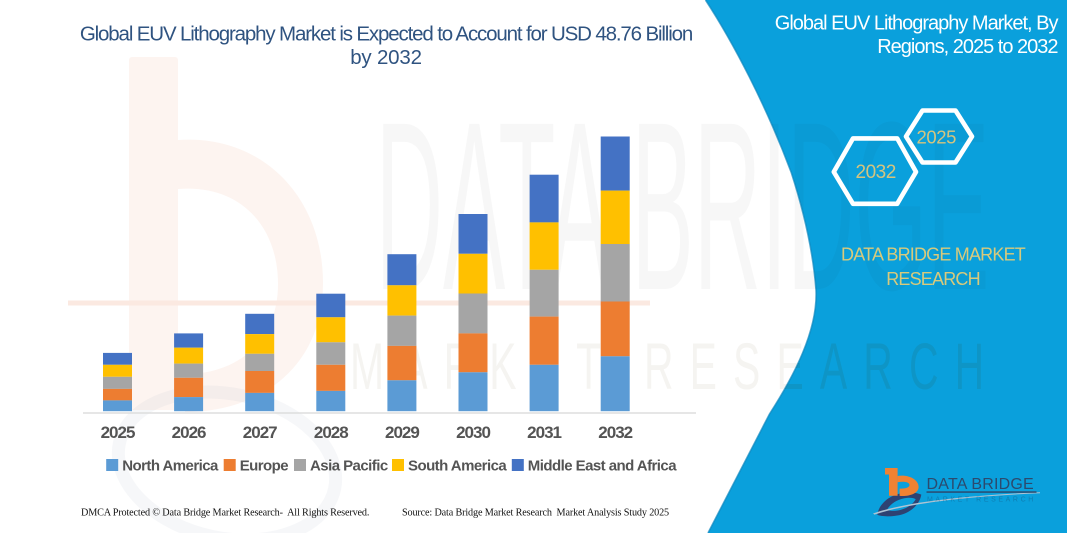  Describe the element at coordinates (980, 484) in the screenshot. I see `svg-text: DATA BRIDGE` at that location.